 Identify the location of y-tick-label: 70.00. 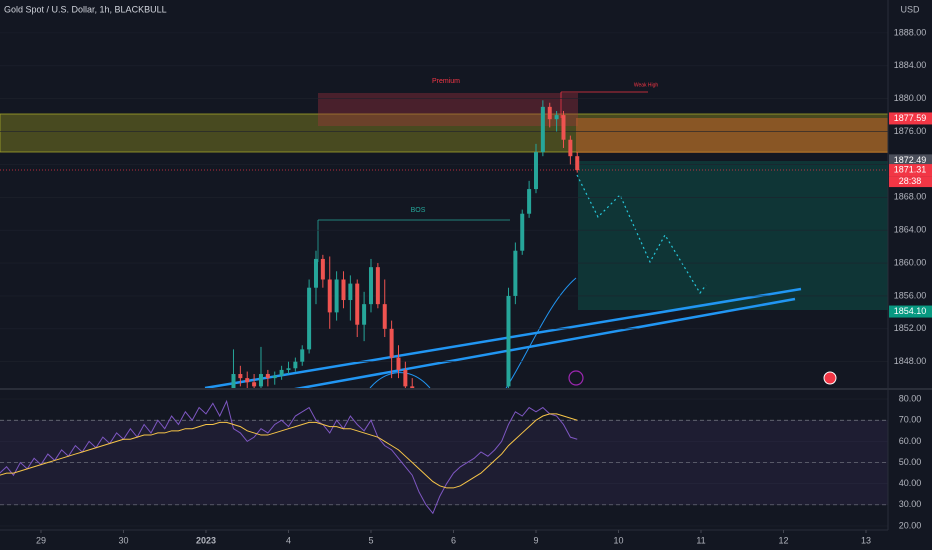
(910, 420).